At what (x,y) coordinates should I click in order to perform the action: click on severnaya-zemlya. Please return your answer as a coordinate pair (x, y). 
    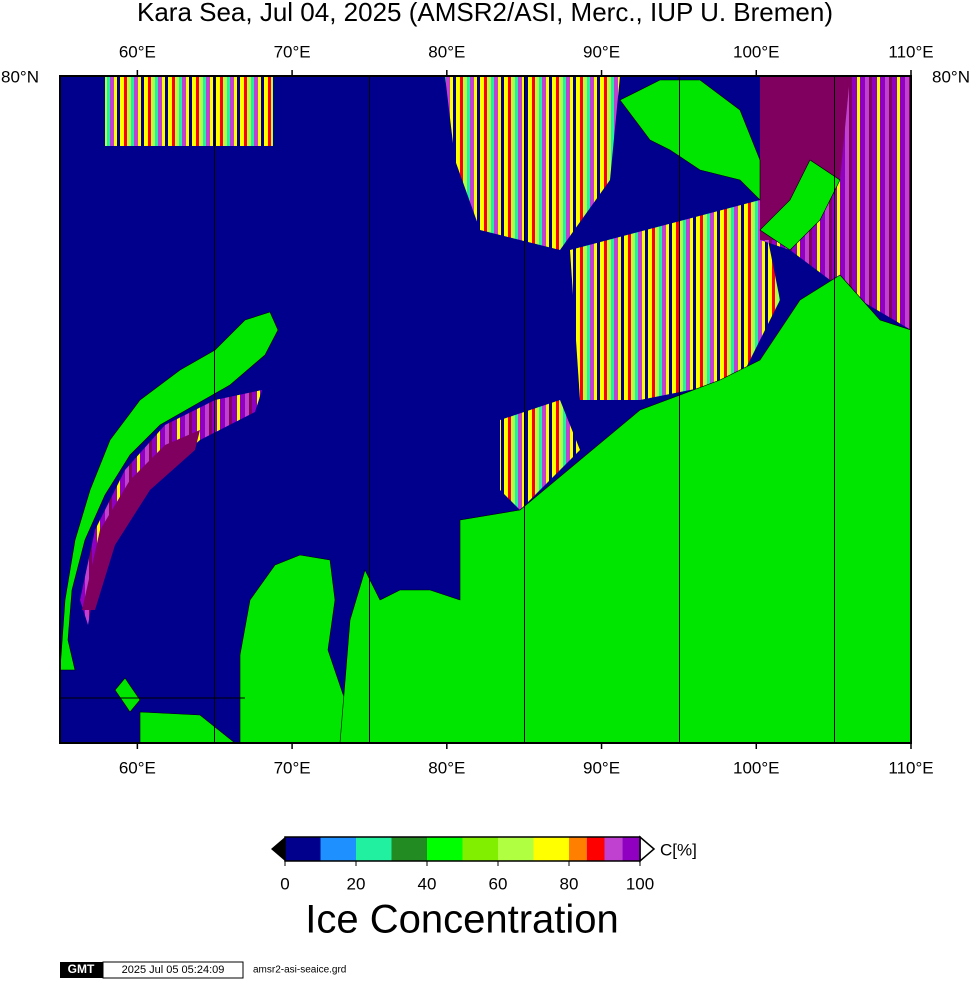
    Looking at the image, I should click on (690, 140).